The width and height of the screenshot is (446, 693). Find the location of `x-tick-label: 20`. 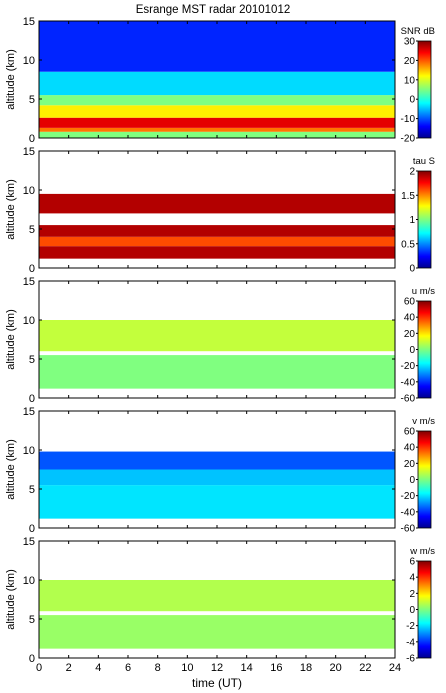

x-tick-label: 20 is located at coordinates (336, 668).